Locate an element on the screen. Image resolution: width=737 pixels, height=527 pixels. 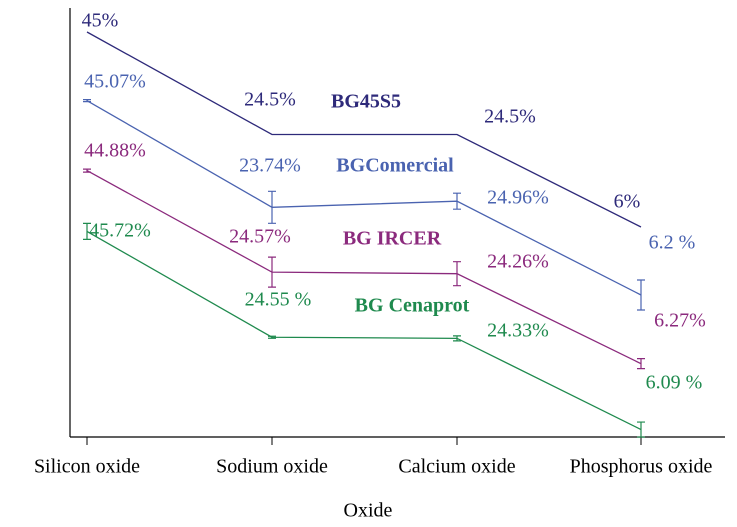
value-label: 44.88% is located at coordinates (115, 151).